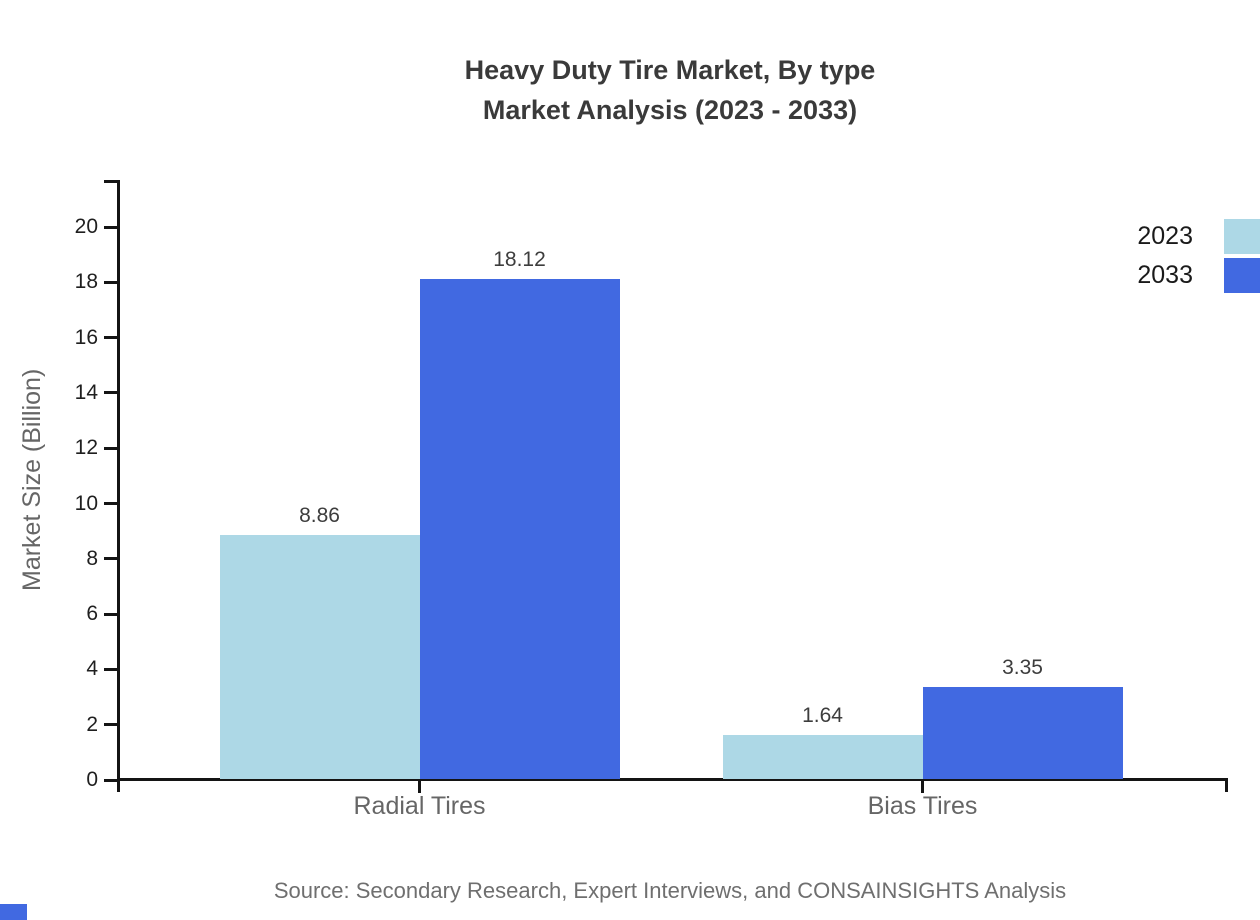  Describe the element at coordinates (92, 614) in the screenshot. I see `y-tick-label: 6` at that location.